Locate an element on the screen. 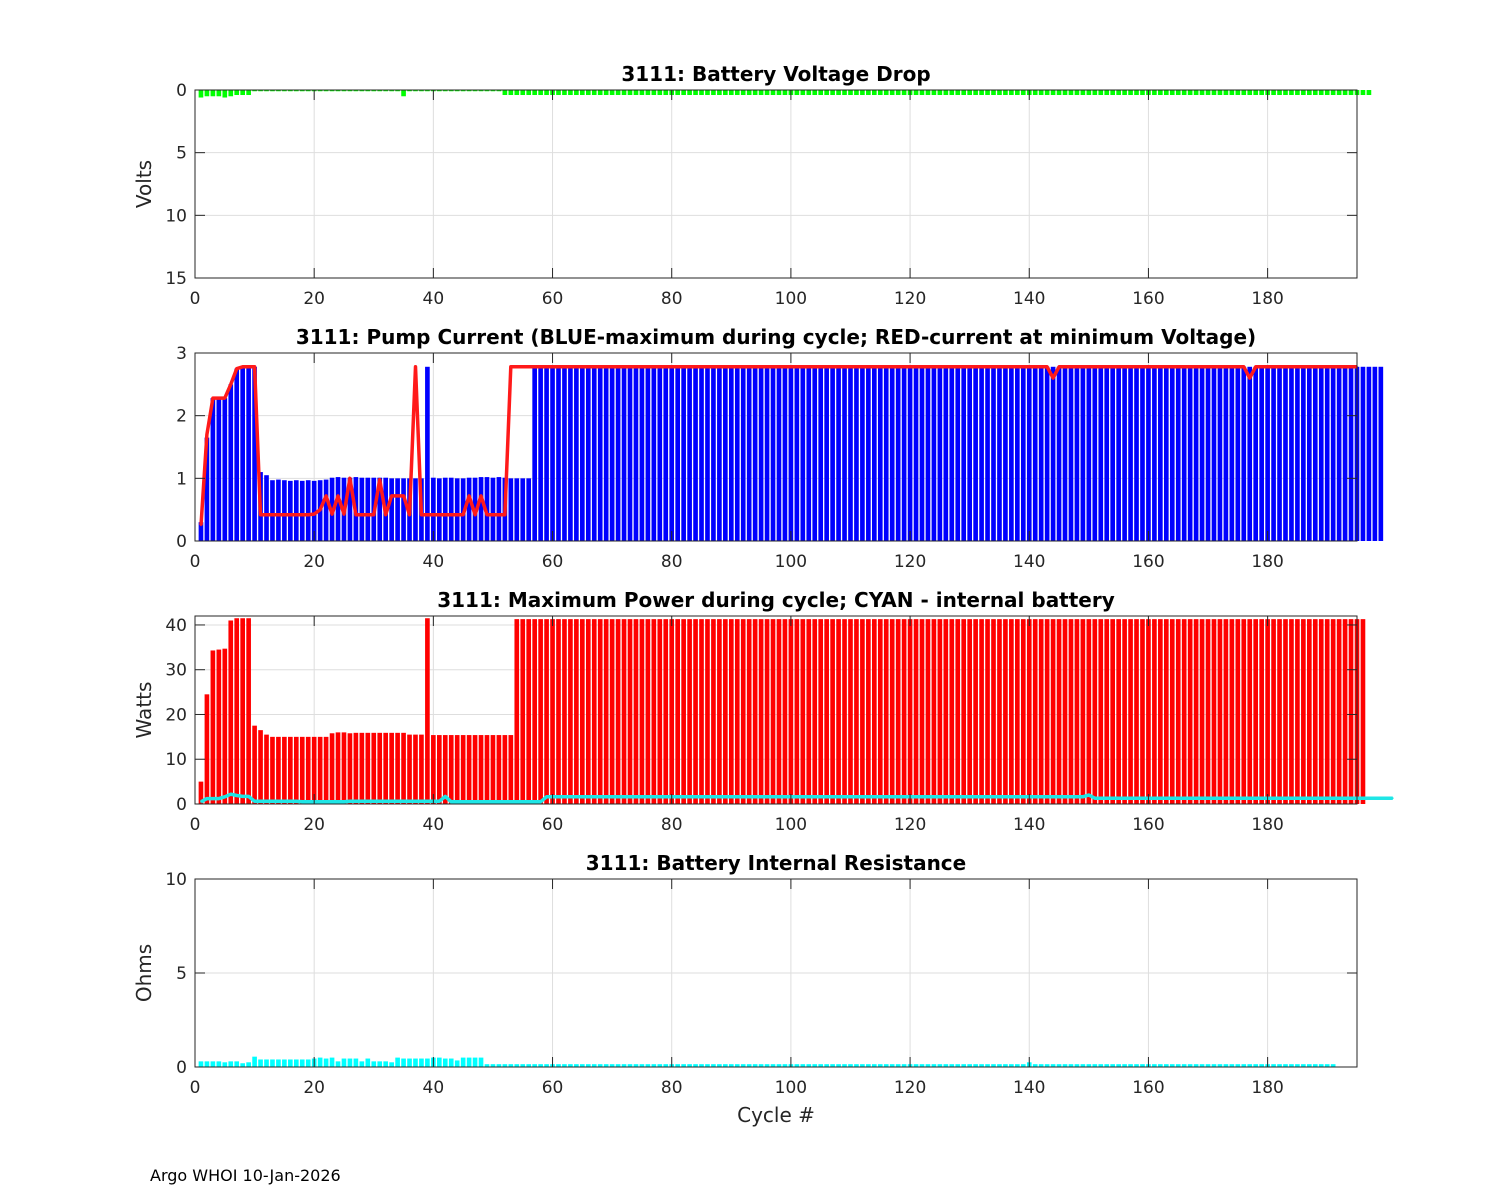 Image resolution: width=1500 pixels, height=1200 pixels. voltage-axes-frame is located at coordinates (776, 184).